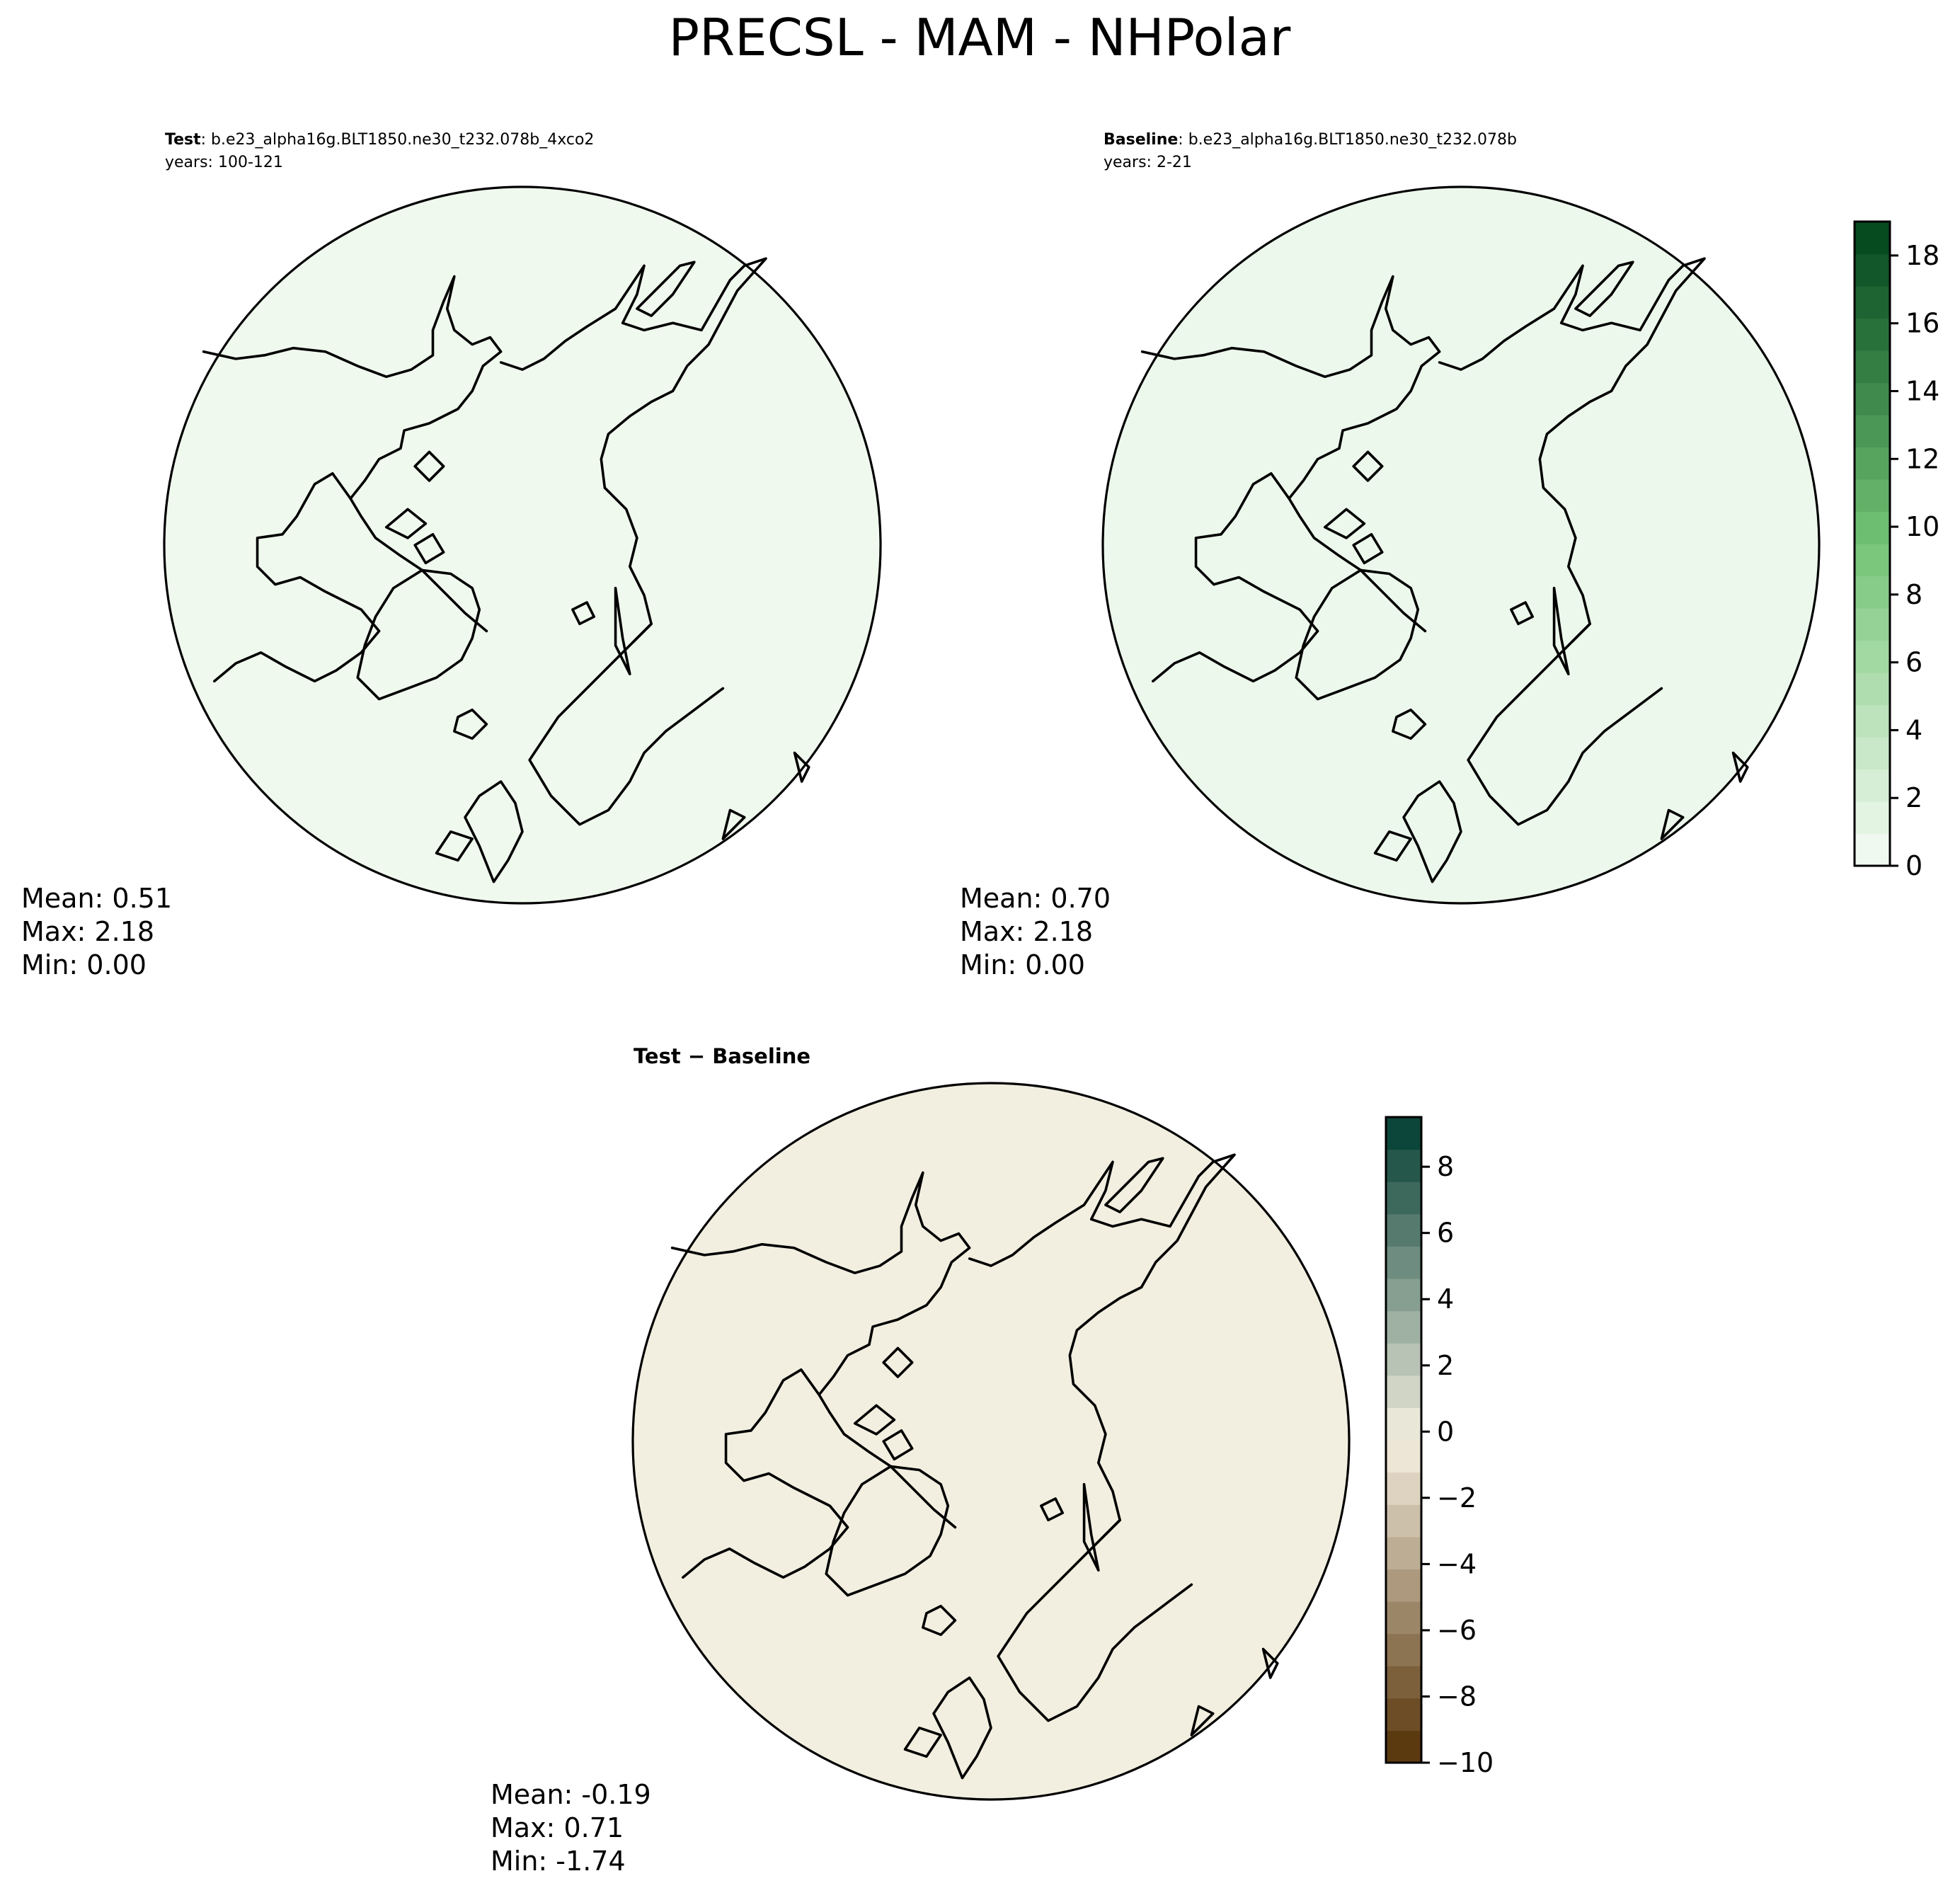  I want to click on stat-baseline-min: Min: 0.00, so click(1022, 965).